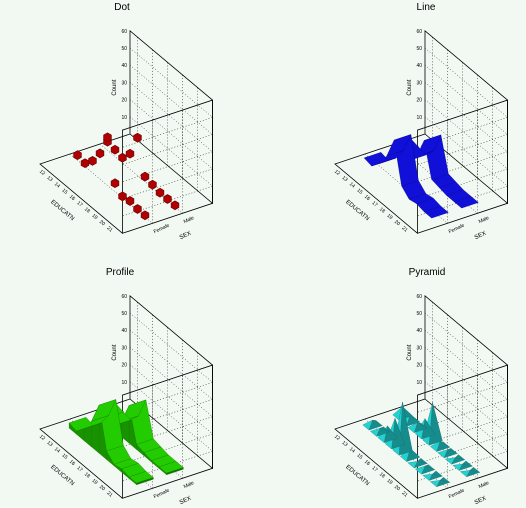  Describe the element at coordinates (419, 348) in the screenshot. I see `z-tick-label: 30` at that location.